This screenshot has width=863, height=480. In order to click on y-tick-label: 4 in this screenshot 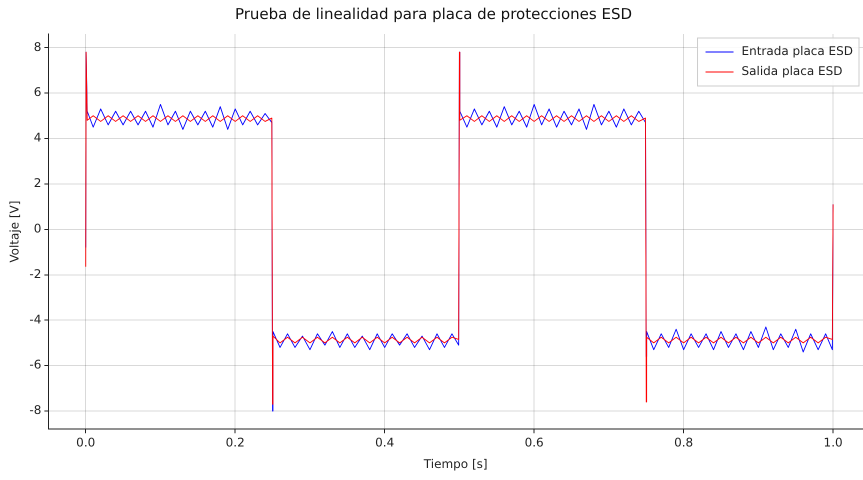, I will do `click(38, 137)`.